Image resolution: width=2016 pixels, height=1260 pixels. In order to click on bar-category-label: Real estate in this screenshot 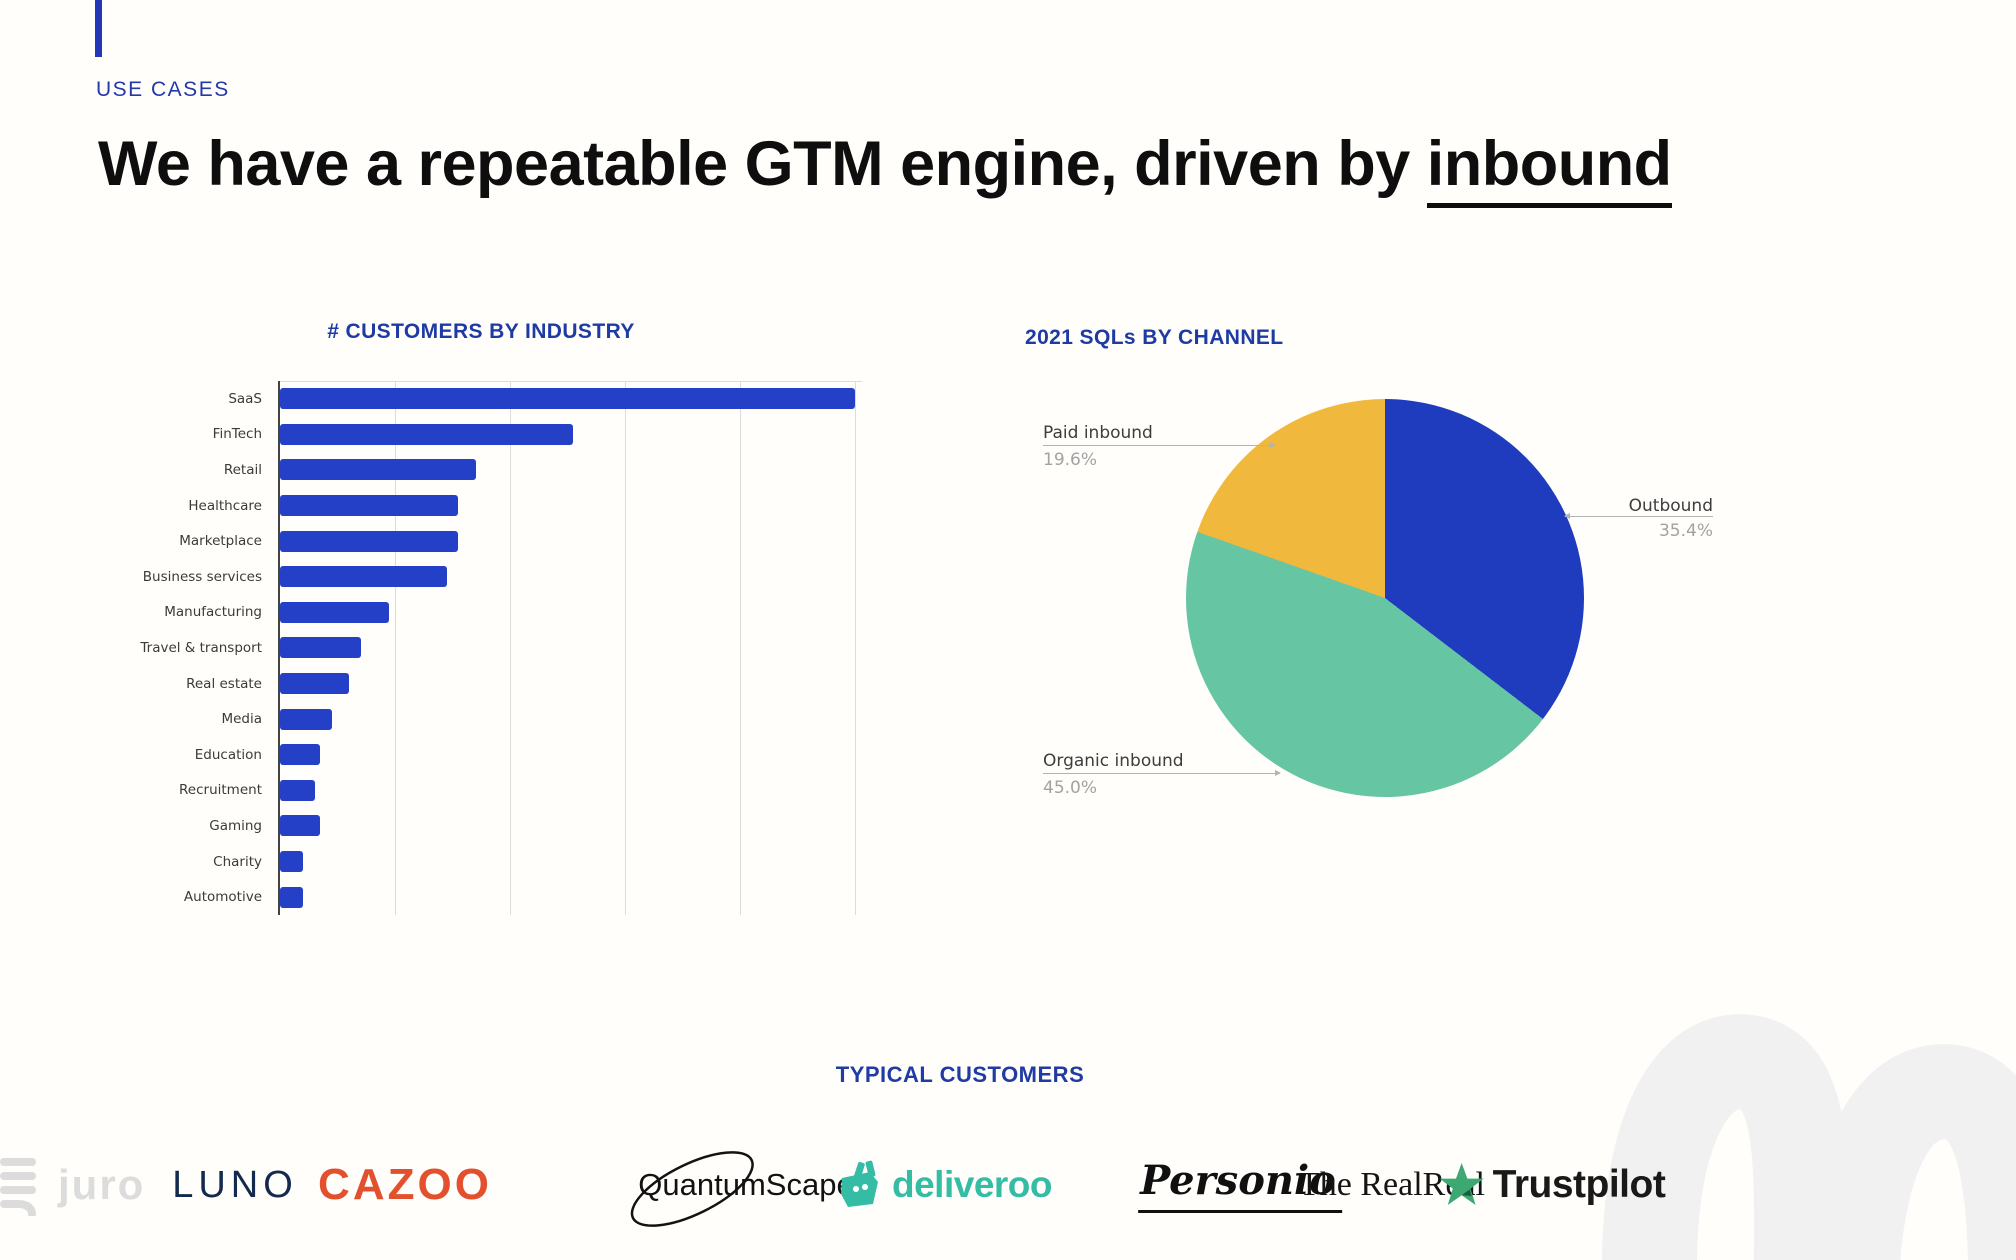, I will do `click(224, 683)`.